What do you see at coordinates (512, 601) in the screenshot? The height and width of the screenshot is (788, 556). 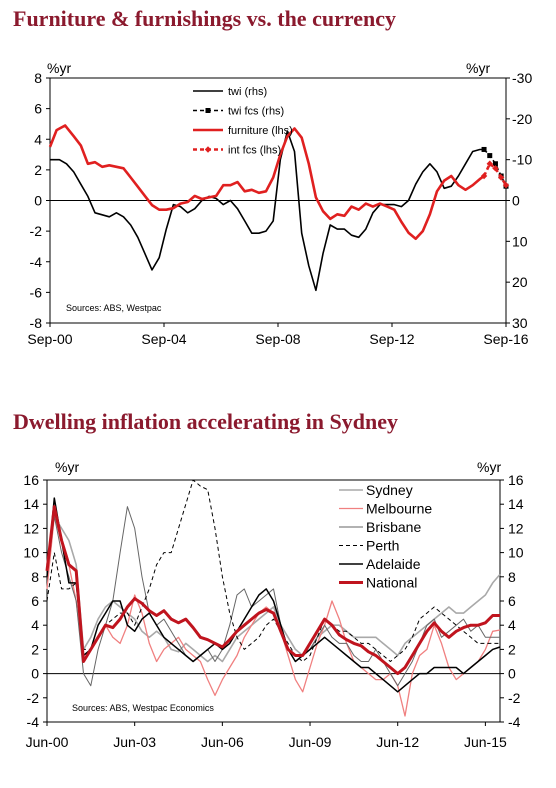 I see `chart2-right-tick-label: 6` at bounding box center [512, 601].